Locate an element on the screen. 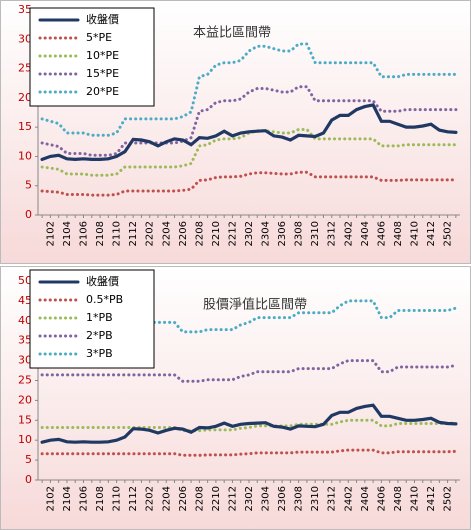 The width and height of the screenshot is (471, 530). annotation: 本益比區間帶 is located at coordinates (232, 33).